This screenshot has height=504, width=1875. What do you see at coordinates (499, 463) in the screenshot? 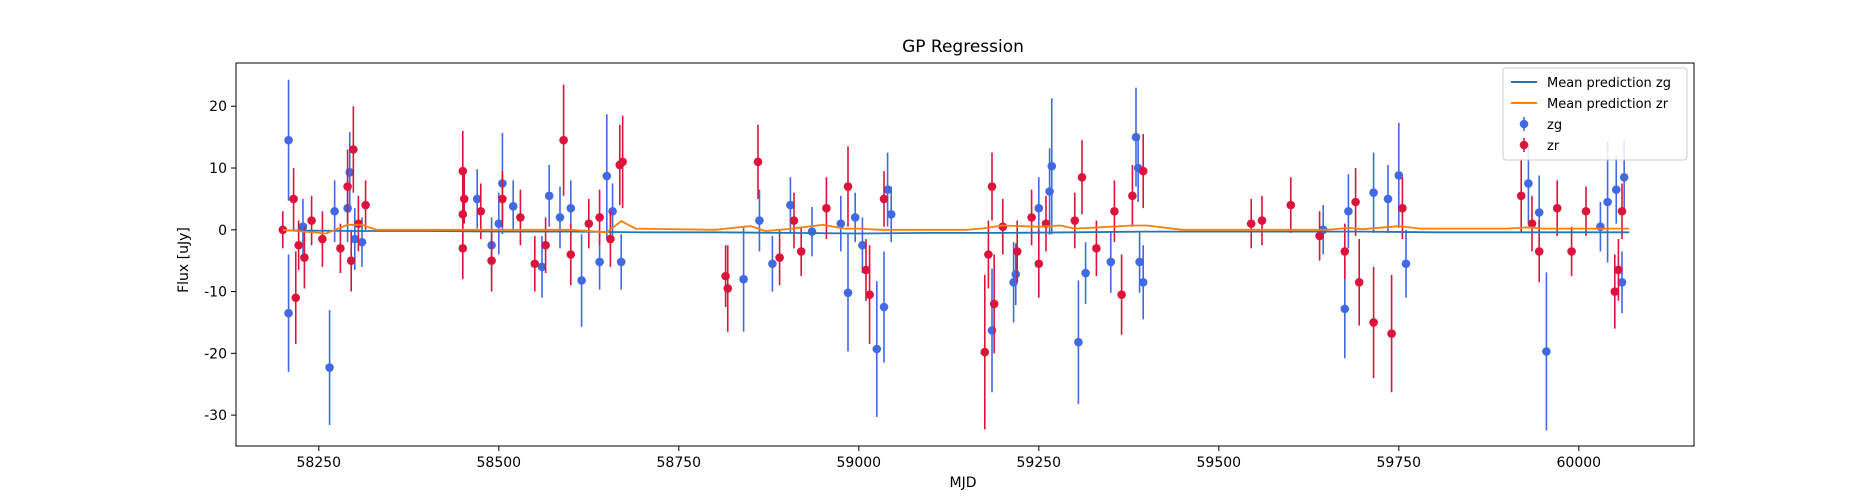
I see `x-tick-label-58500: 58500` at bounding box center [499, 463].